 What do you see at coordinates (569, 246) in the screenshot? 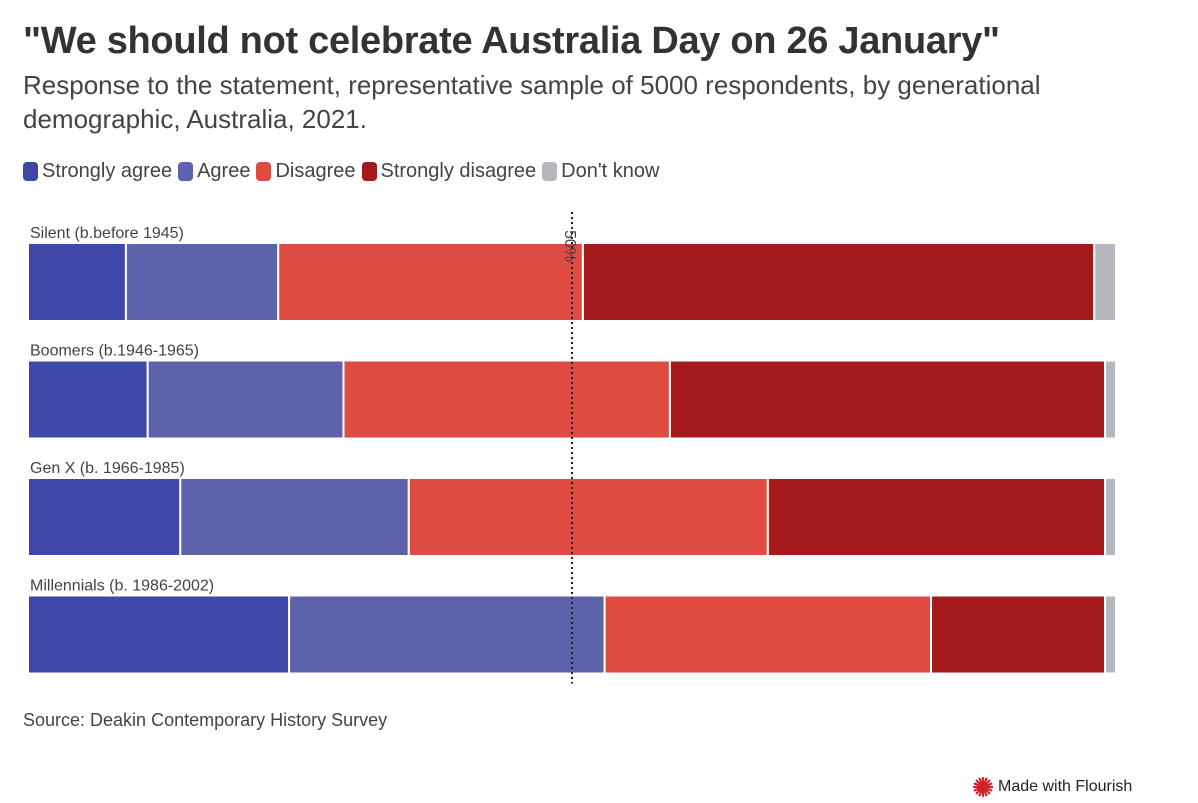
I see `reference-line-label: 50%` at bounding box center [569, 246].